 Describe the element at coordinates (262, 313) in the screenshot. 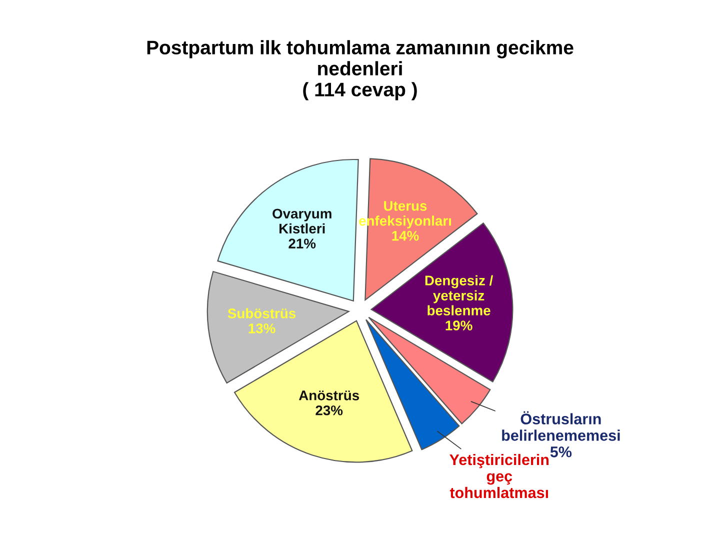

I see `slice-label: Suböstrüs` at that location.